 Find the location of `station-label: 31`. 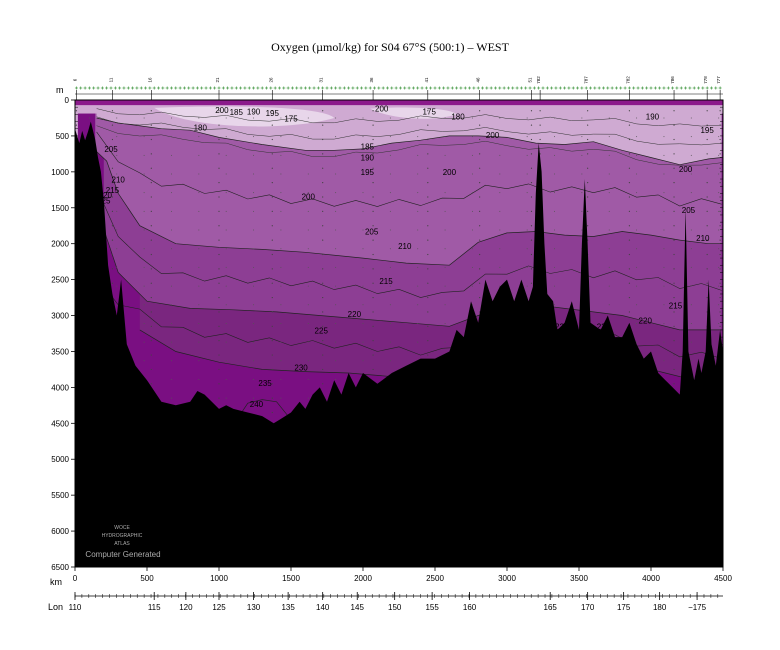

station-label: 31 is located at coordinates (321, 80).